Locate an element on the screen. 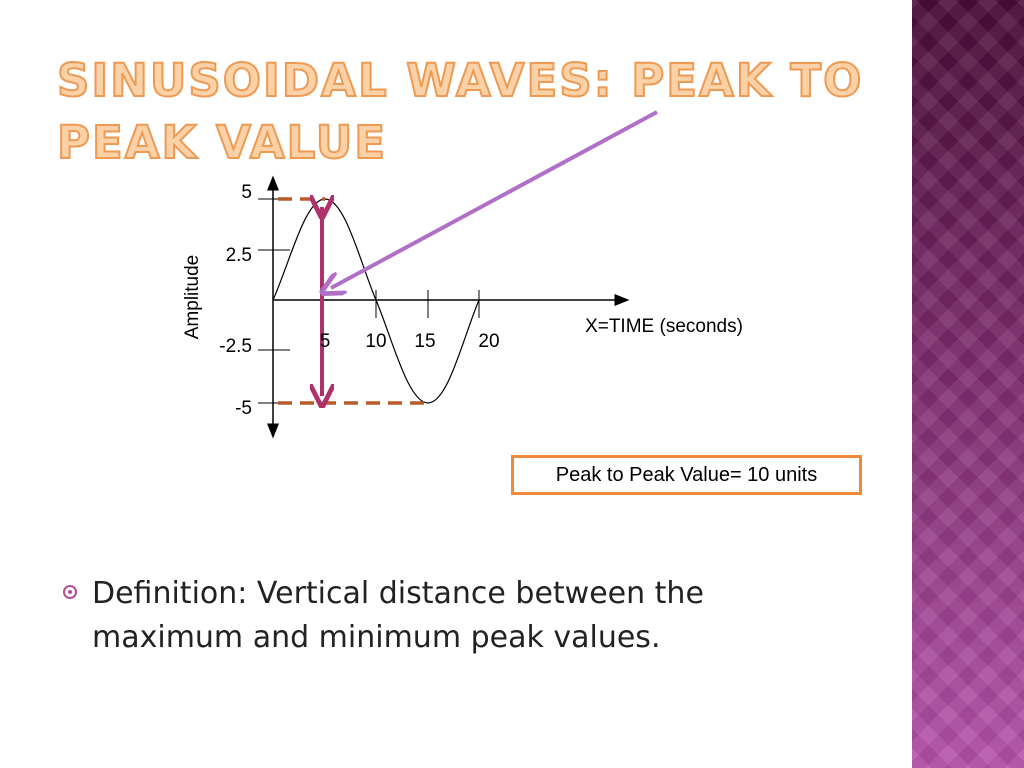 The height and width of the screenshot is (768, 1024). x-tick-label: 15 is located at coordinates (424, 341).